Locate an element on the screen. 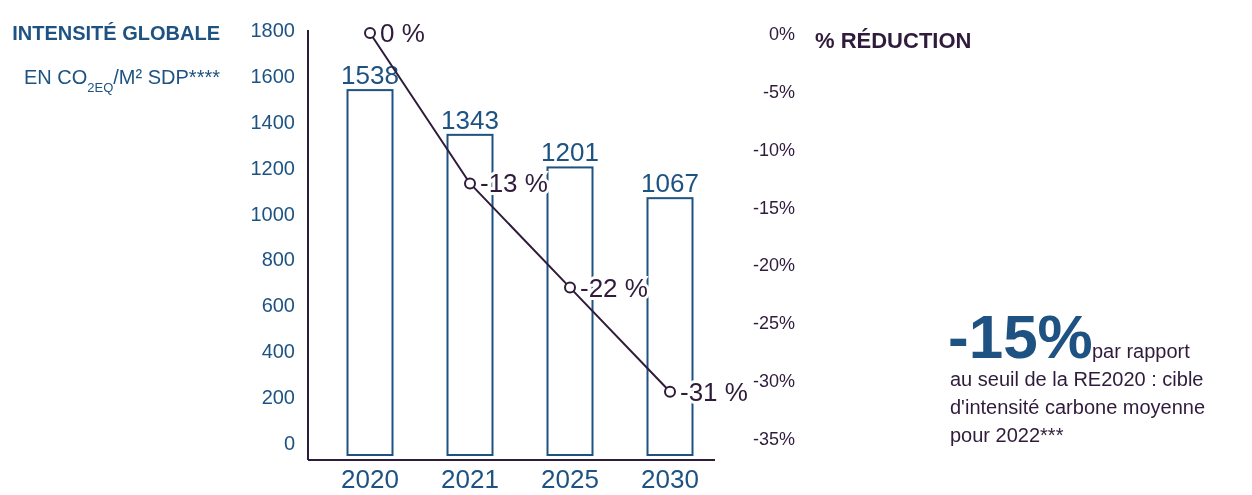 The image size is (1252, 495). text: EN CO$_{2EQ}$/M² SDP**** is located at coordinates (122, 80).